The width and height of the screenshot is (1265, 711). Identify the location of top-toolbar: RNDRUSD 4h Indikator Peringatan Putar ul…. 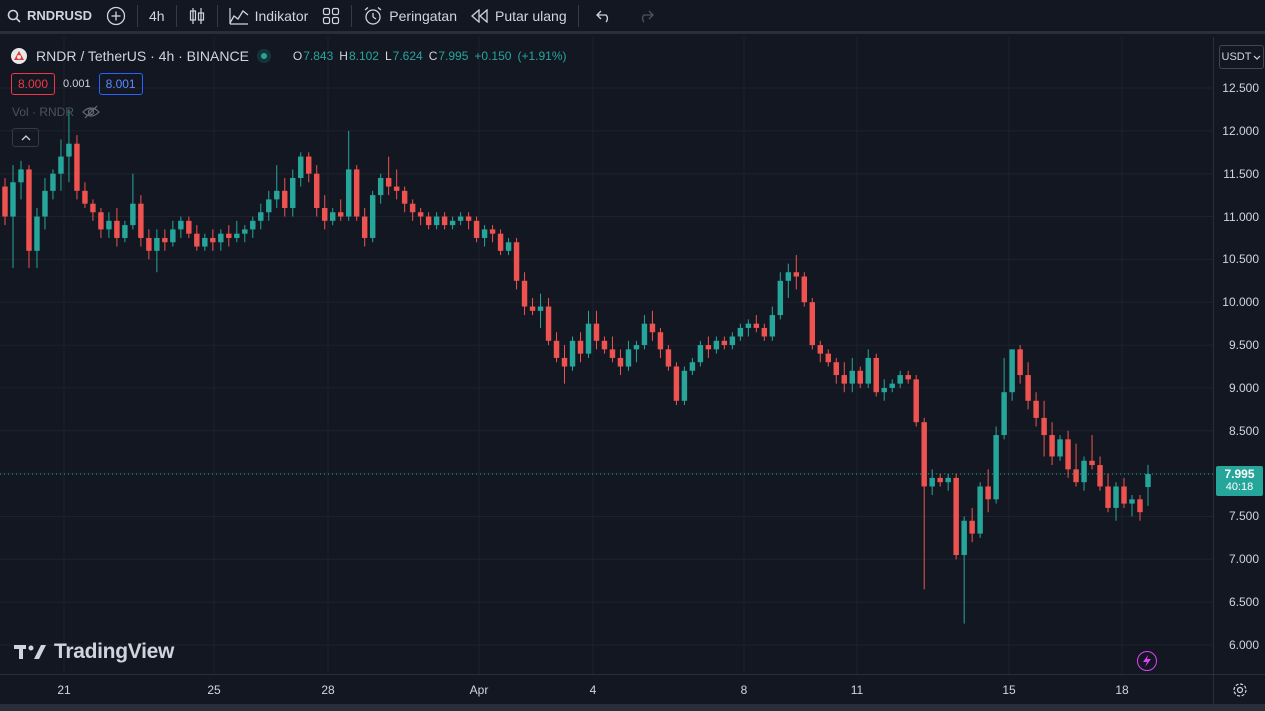
(632, 17).